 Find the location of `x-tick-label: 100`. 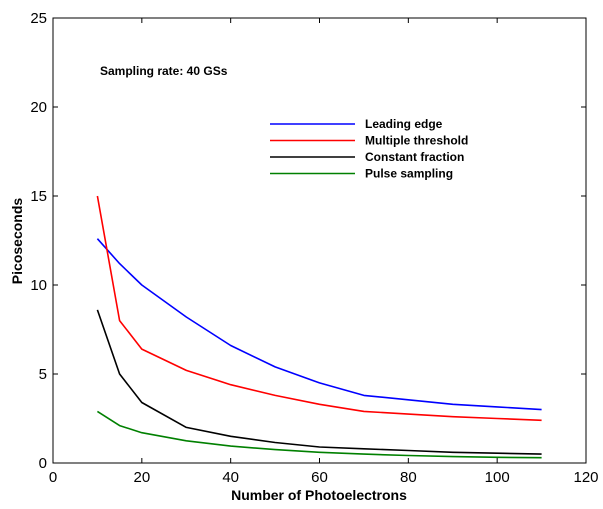

x-tick-label: 100 is located at coordinates (497, 477).